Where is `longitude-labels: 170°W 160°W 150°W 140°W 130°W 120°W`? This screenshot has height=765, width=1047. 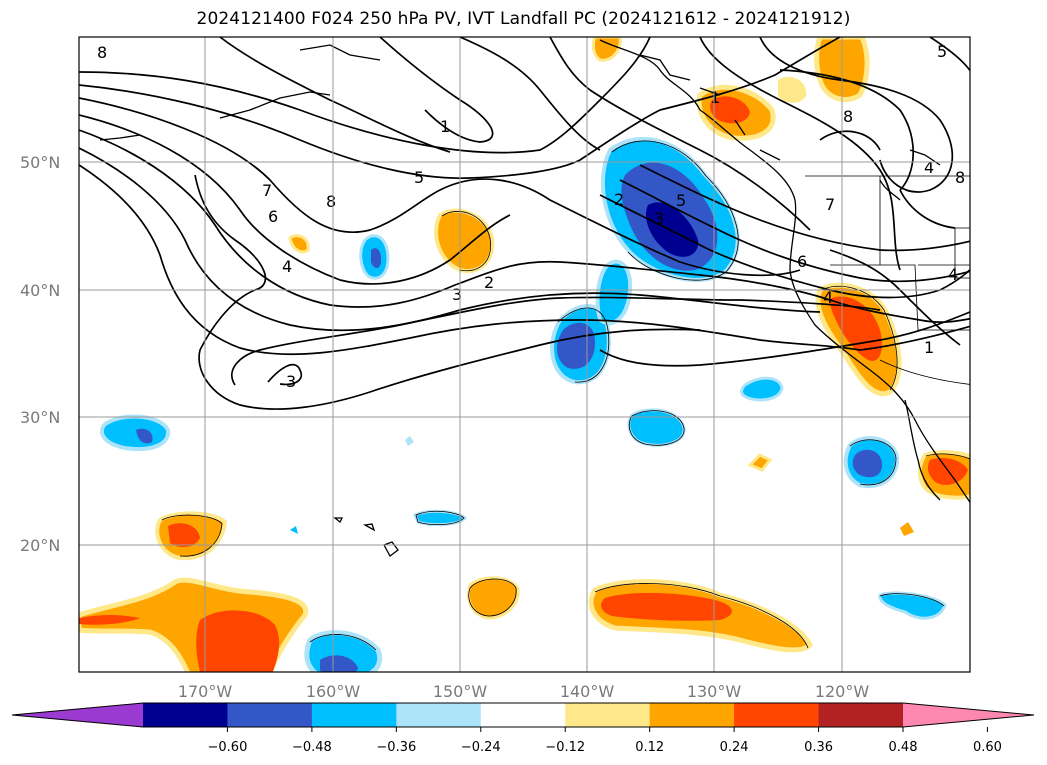 longitude-labels: 170°W 160°W 150°W 140°W 130°W 120°W is located at coordinates (524, 691).